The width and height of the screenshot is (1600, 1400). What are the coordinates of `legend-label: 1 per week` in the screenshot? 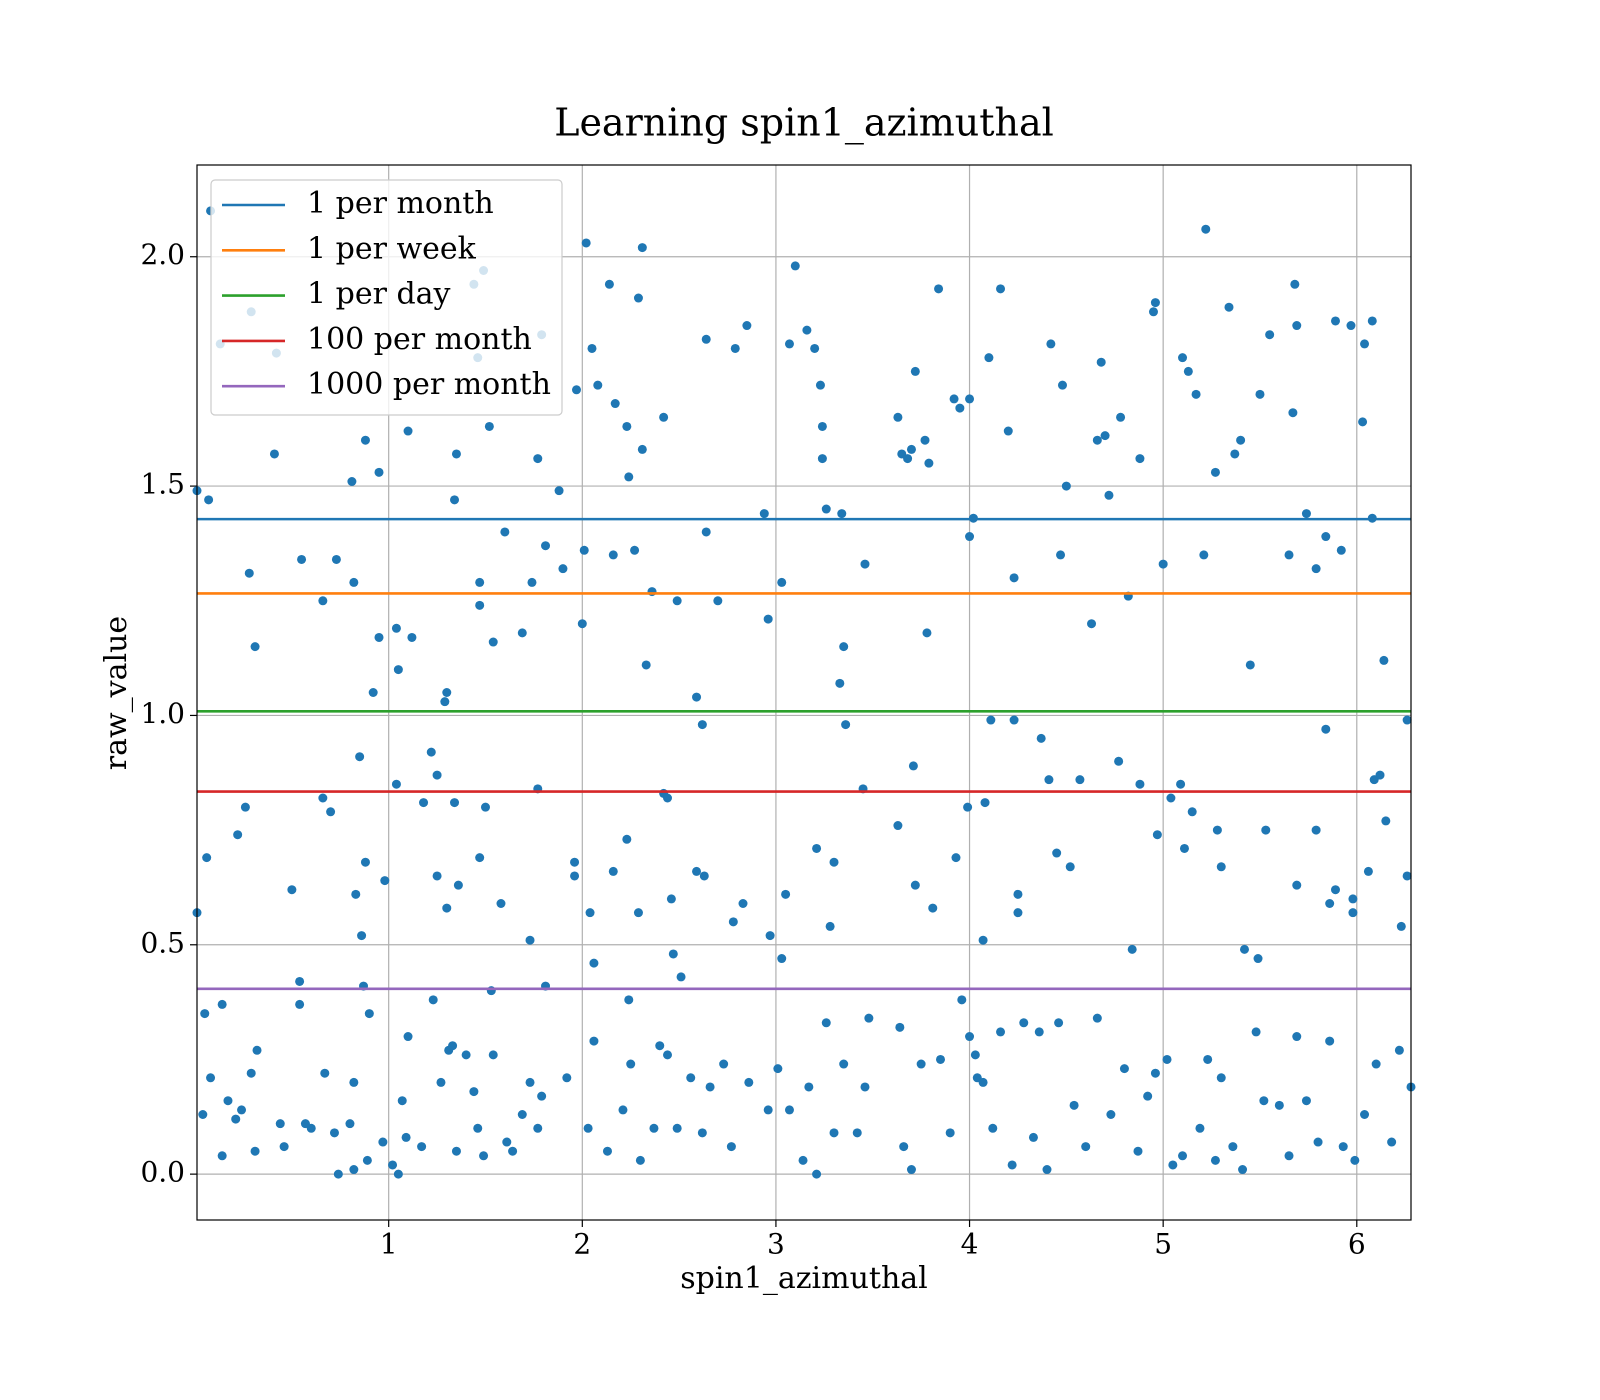 It's located at (392, 248).